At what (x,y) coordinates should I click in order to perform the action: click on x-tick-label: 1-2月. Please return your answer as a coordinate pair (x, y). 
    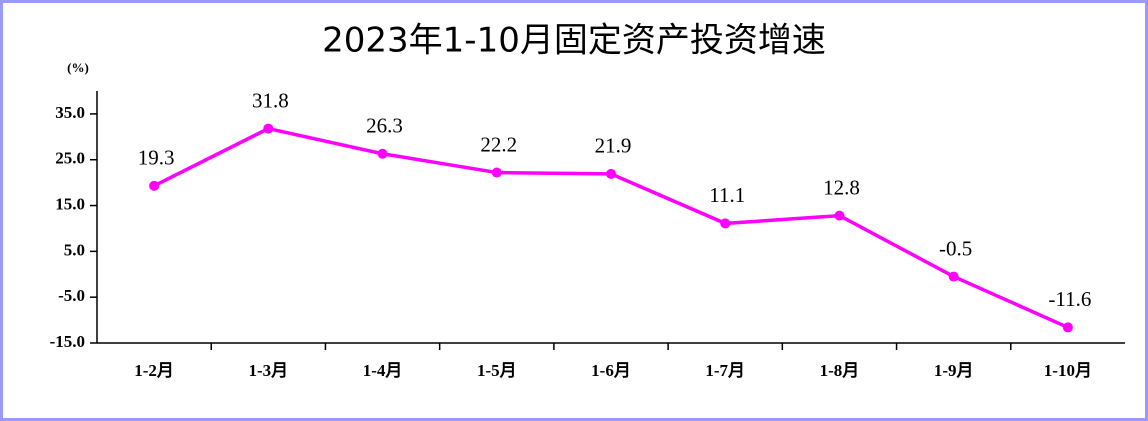
    Looking at the image, I should click on (154, 370).